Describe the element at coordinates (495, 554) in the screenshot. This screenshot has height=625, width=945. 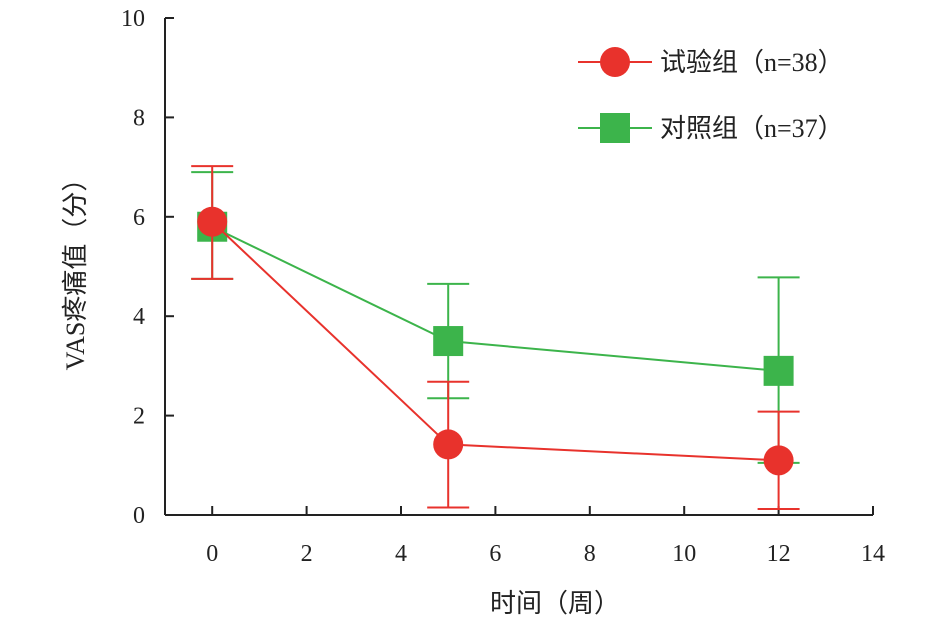
I see `x-tick-label: 6` at that location.